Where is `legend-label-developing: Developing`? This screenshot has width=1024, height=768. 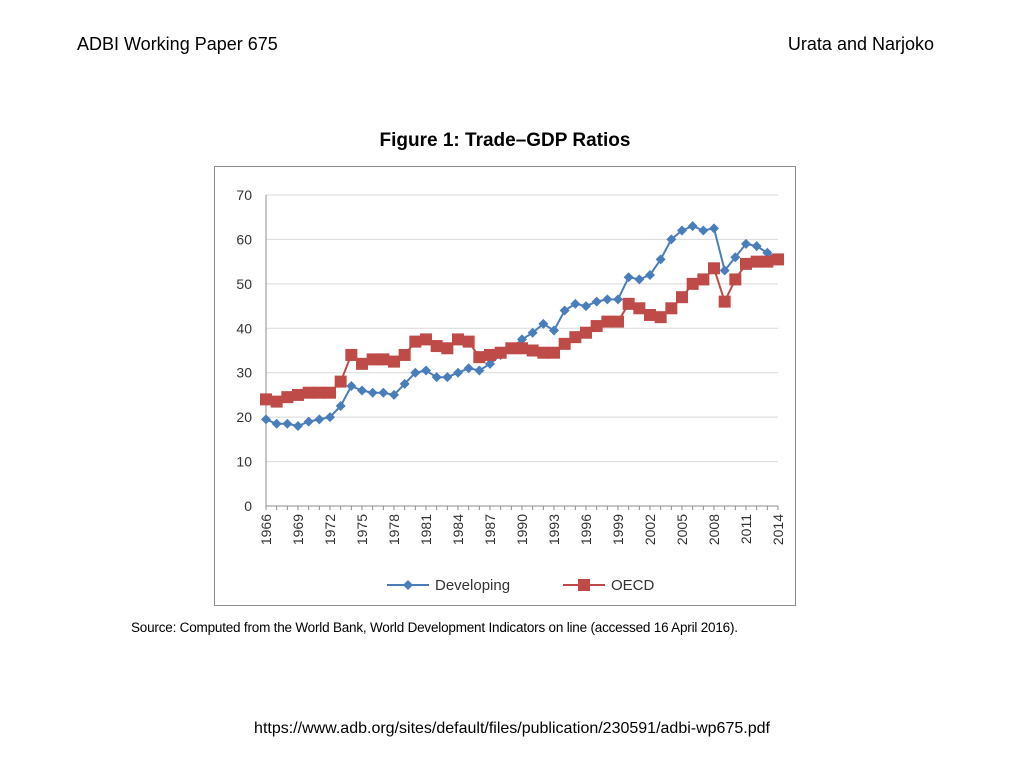
legend-label-developing: Developing is located at coordinates (472, 585).